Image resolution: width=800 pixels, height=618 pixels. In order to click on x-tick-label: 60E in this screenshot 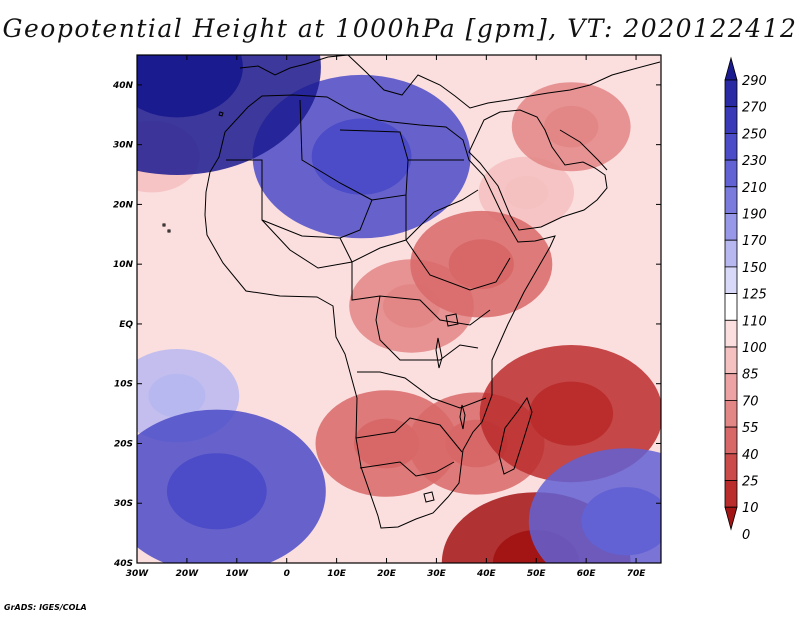, I will do `click(587, 574)`.